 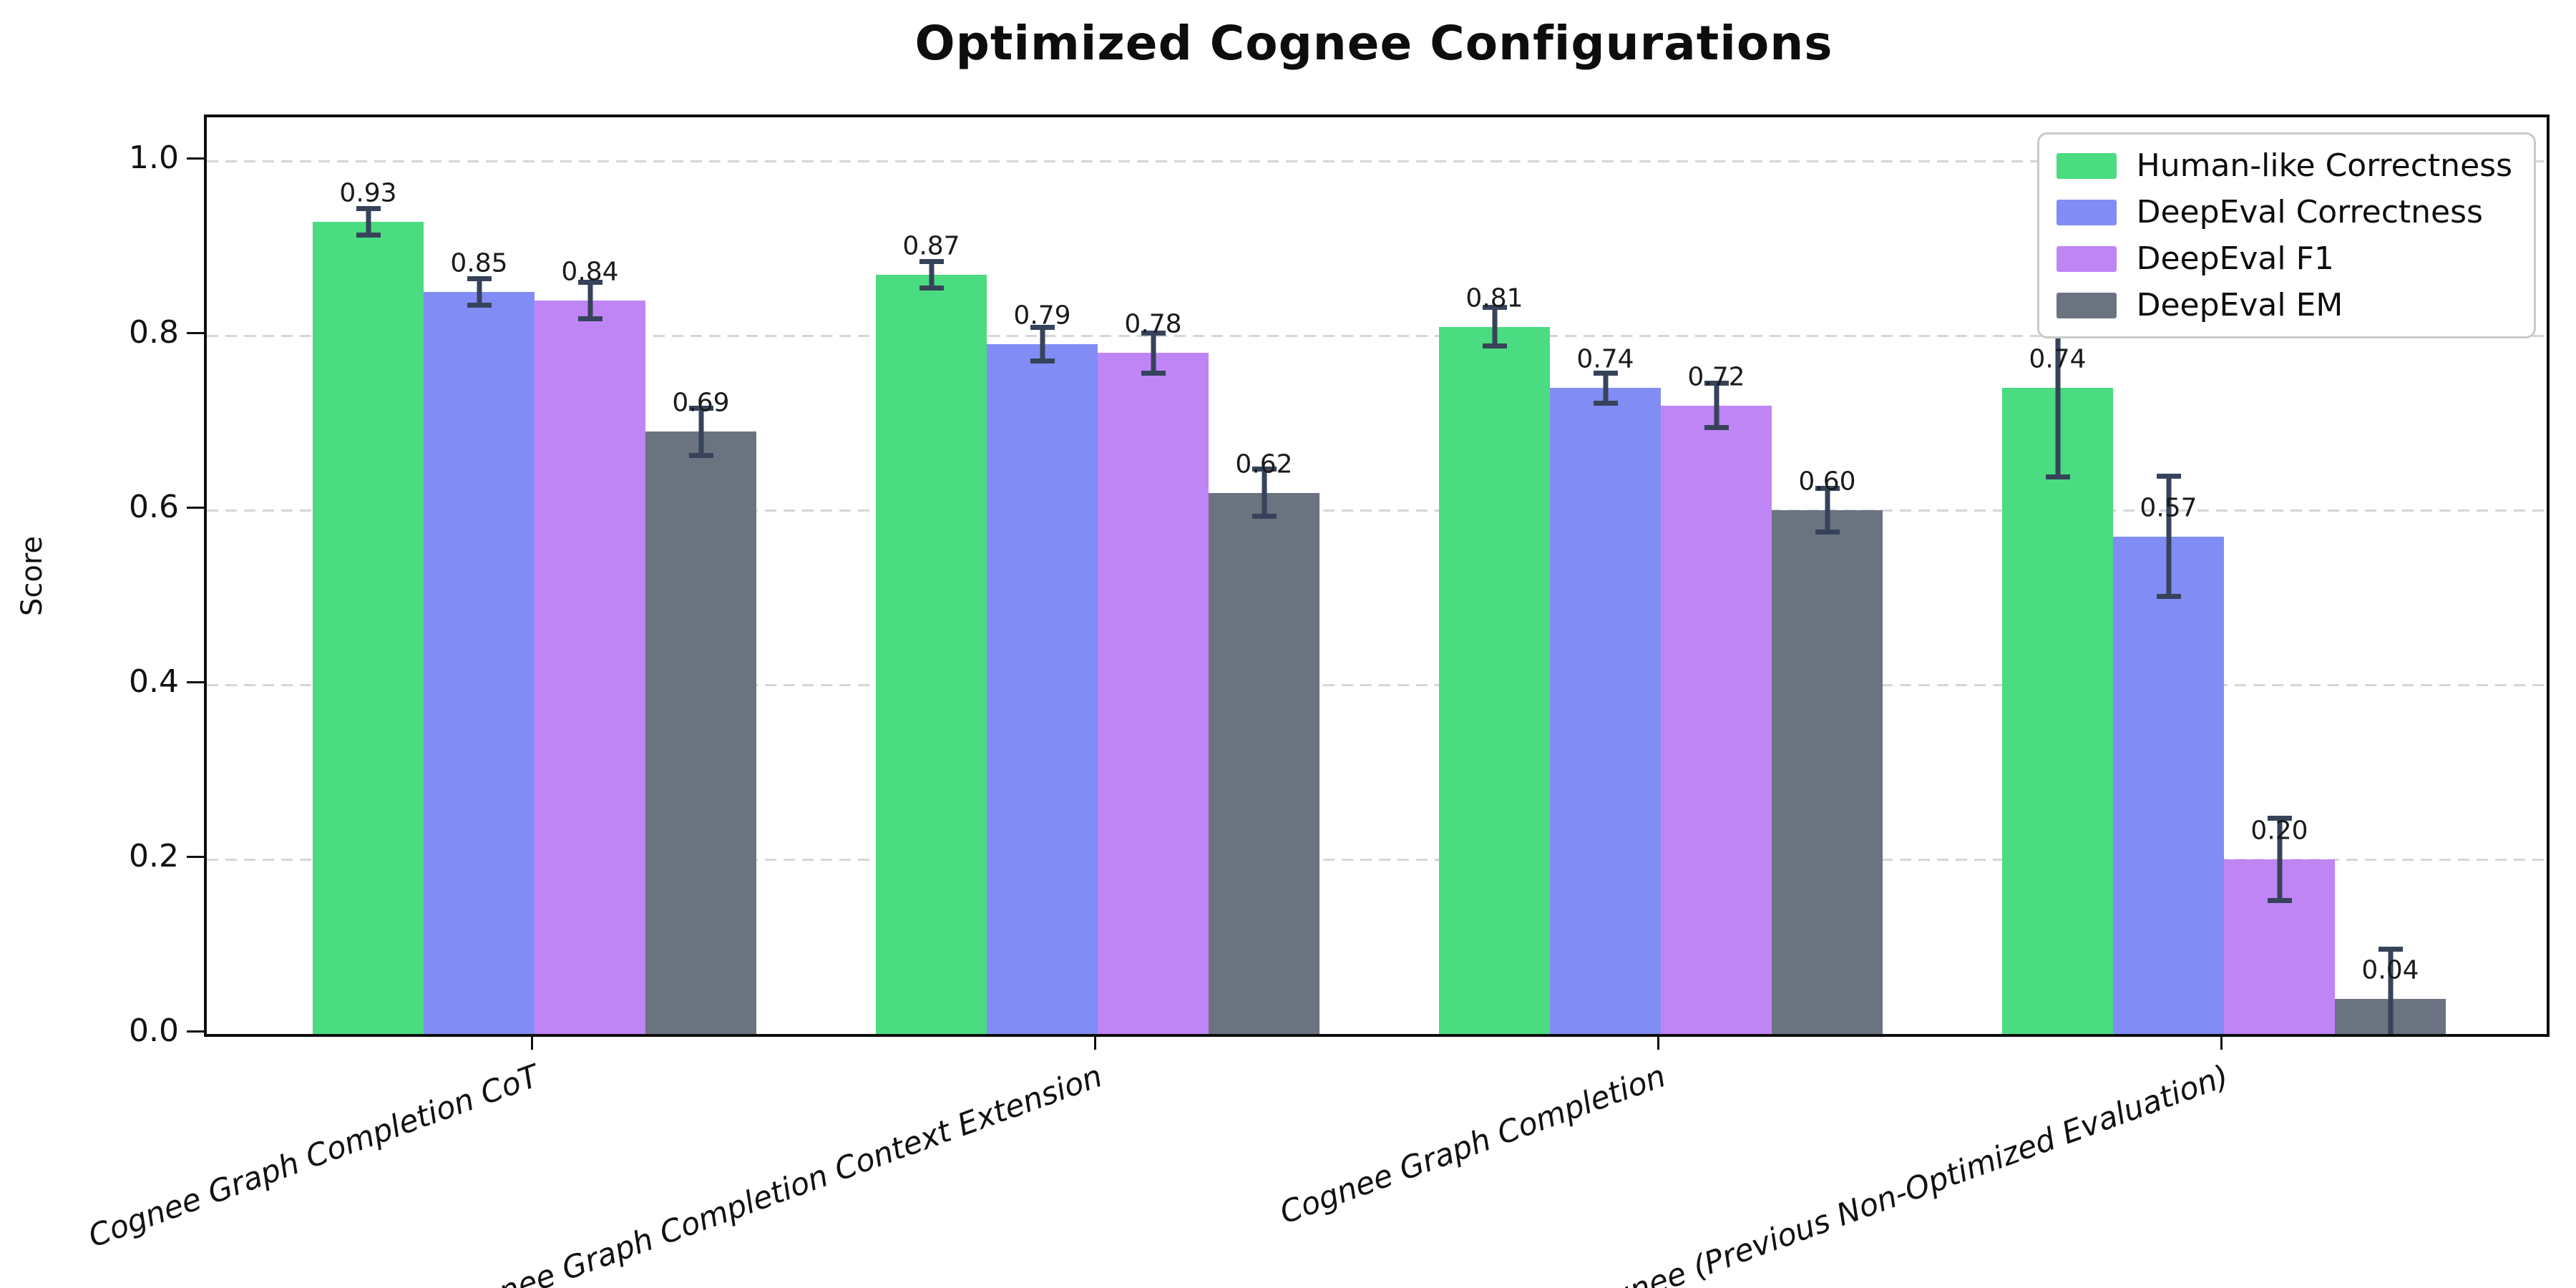 I want to click on value-label: 0.04, so click(x=2390, y=970).